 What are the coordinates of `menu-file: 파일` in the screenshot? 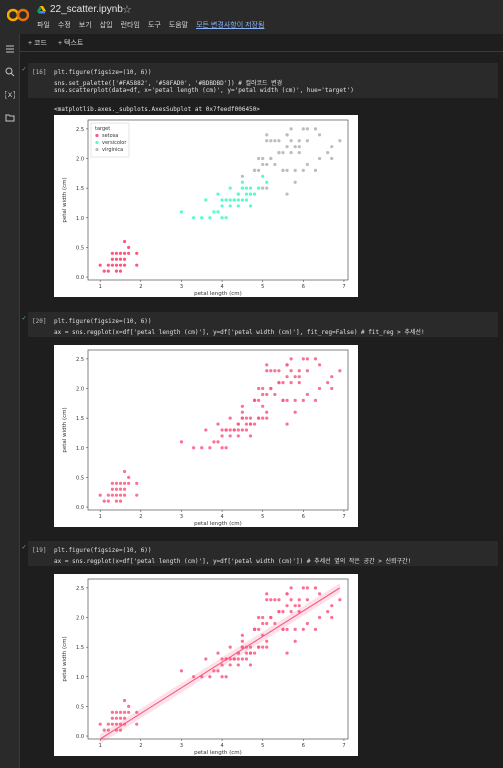 It's located at (43, 25).